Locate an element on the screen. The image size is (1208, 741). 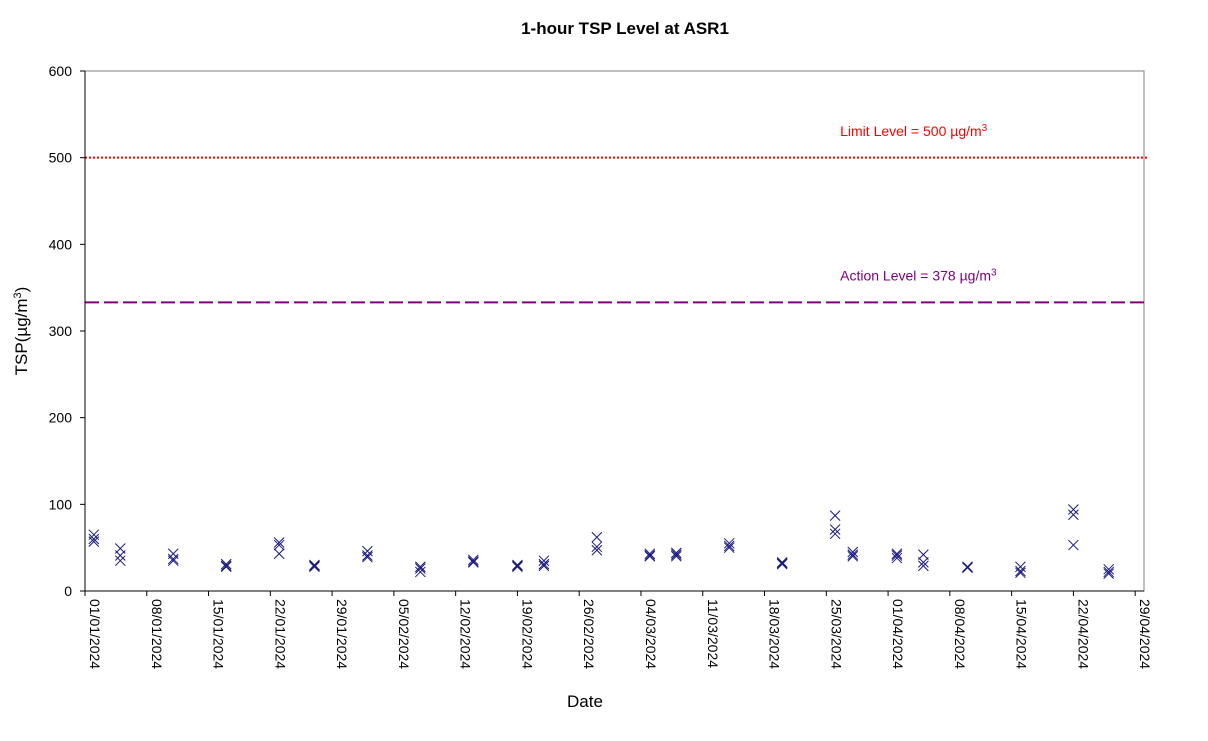
x-tick-label: 01/04/2024 is located at coordinates (898, 634).